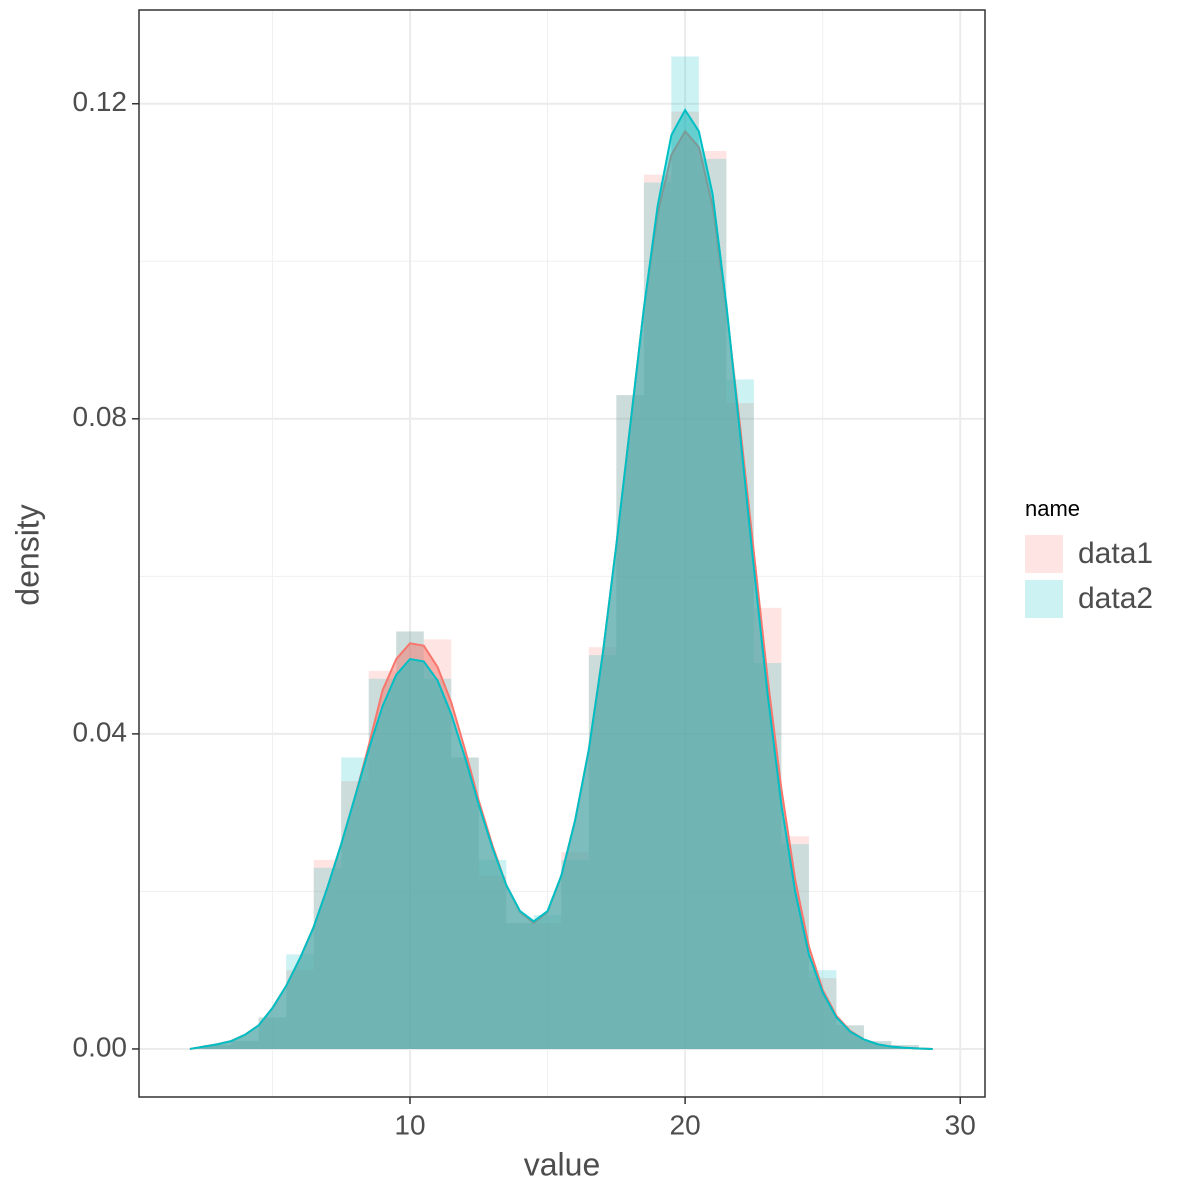 The image size is (1200, 1198). I want to click on x-tick-label: 20, so click(685, 1124).